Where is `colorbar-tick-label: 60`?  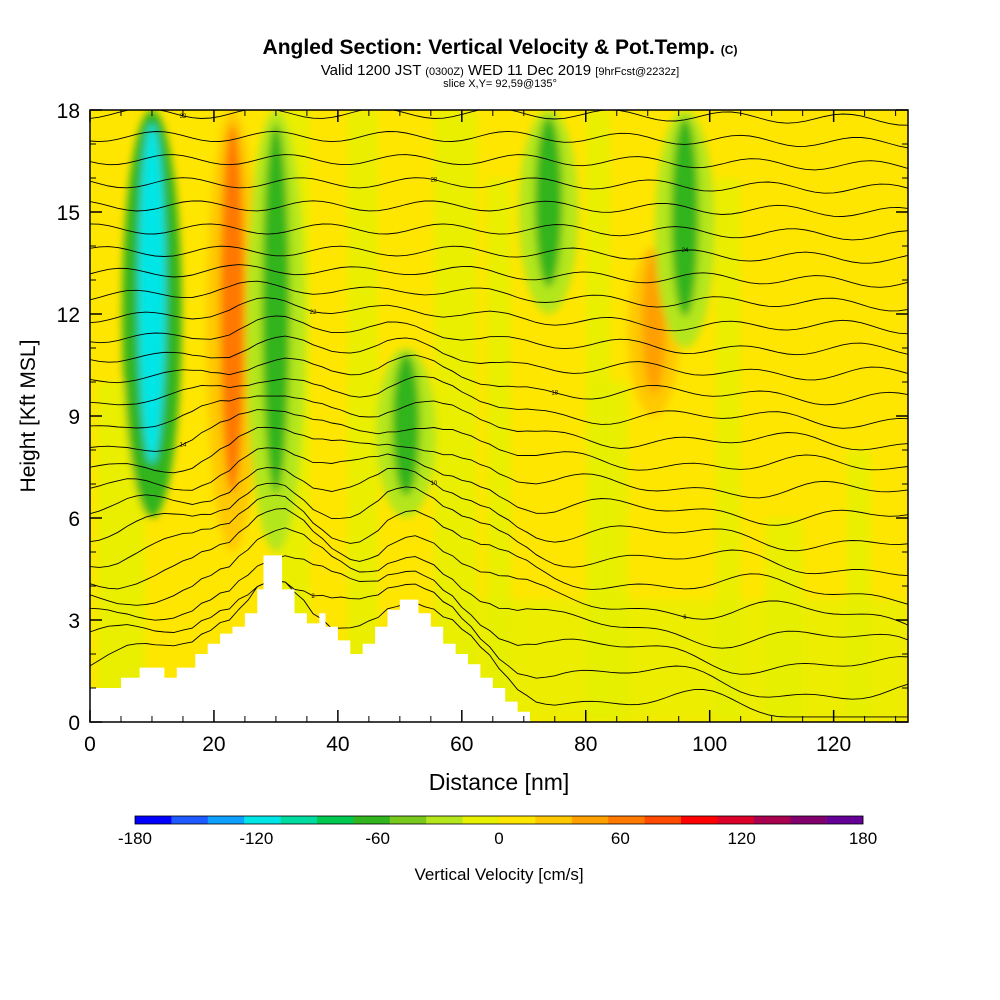 colorbar-tick-label: 60 is located at coordinates (620, 838).